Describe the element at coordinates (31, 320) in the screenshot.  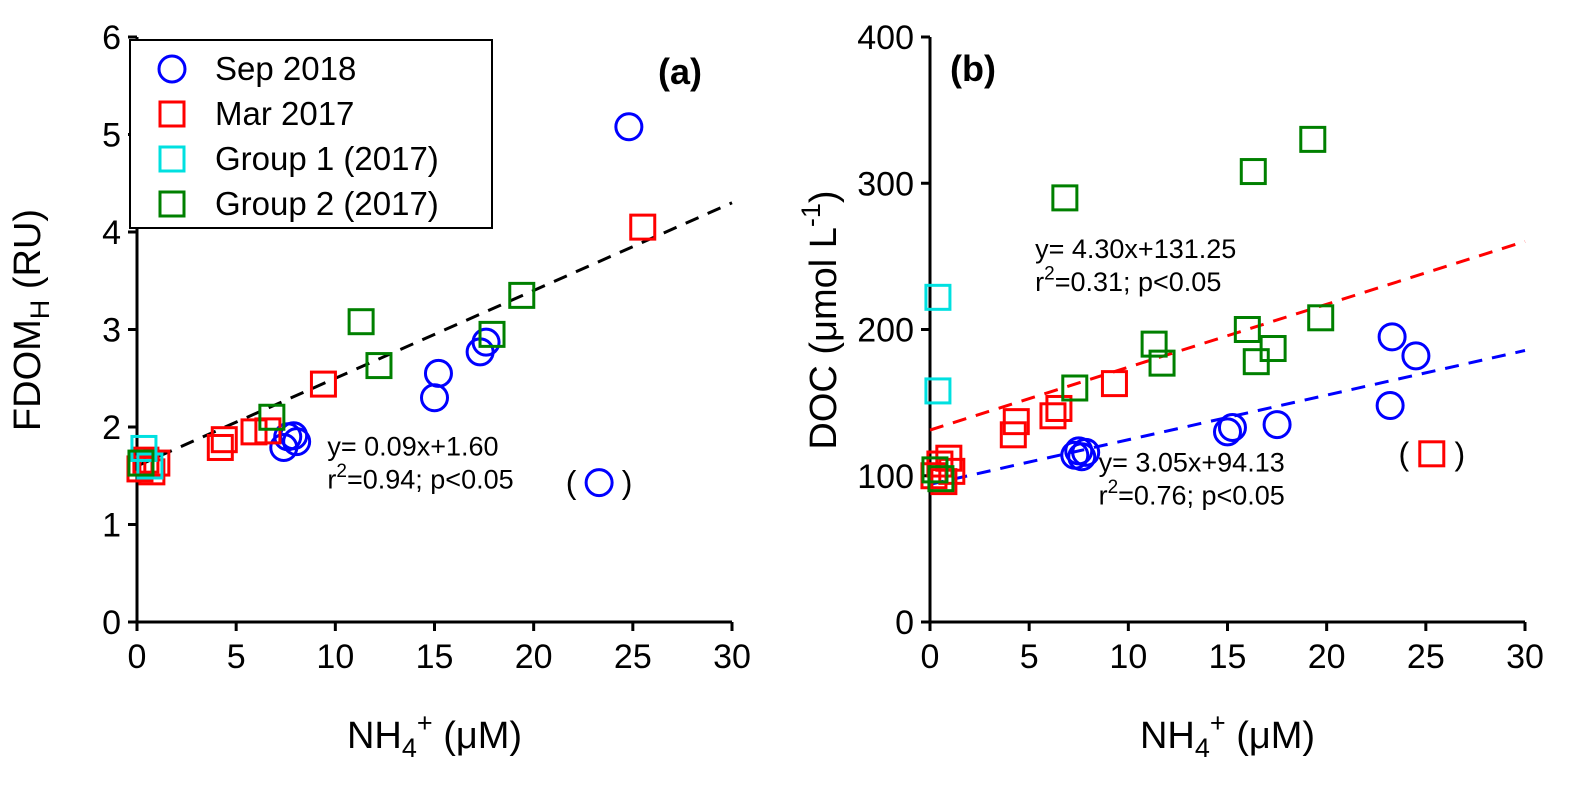
I see `y-axis-label: FDOMH (RU)` at that location.